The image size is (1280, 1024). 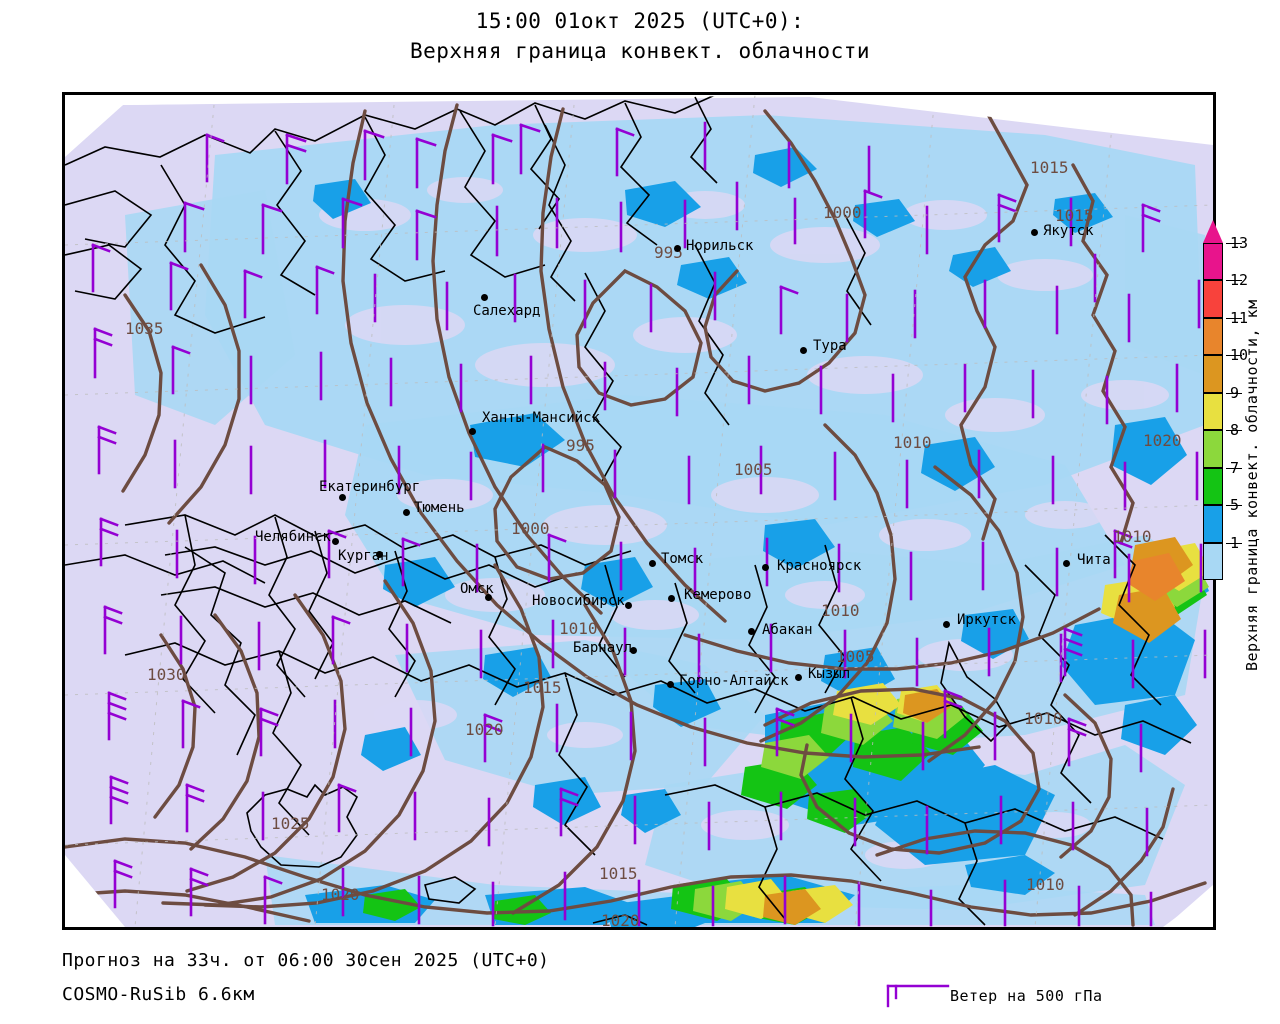 What do you see at coordinates (918, 996) in the screenshot?
I see `wind-barb-legend-icon` at bounding box center [918, 996].